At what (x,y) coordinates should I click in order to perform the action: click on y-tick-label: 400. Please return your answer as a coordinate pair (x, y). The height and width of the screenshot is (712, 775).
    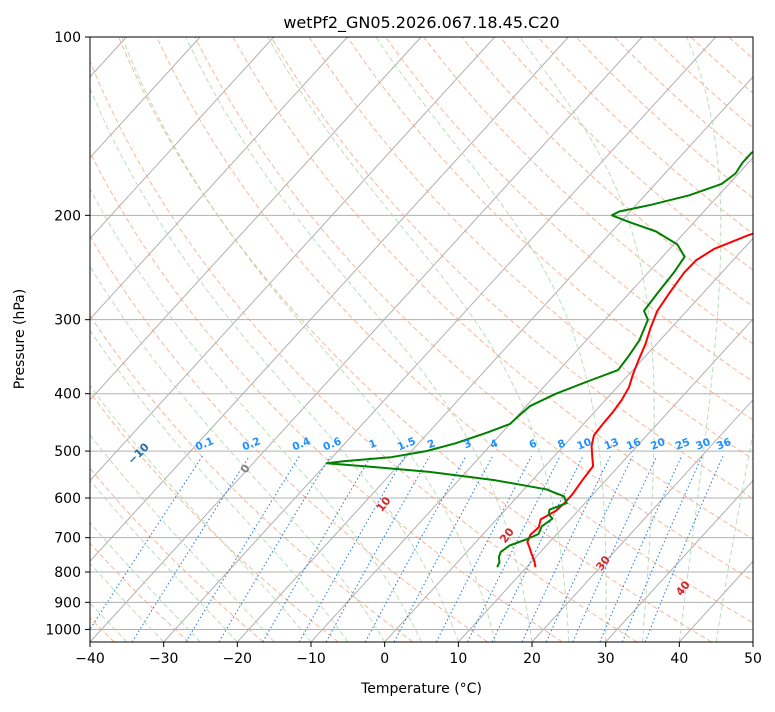
    Looking at the image, I should click on (67, 395).